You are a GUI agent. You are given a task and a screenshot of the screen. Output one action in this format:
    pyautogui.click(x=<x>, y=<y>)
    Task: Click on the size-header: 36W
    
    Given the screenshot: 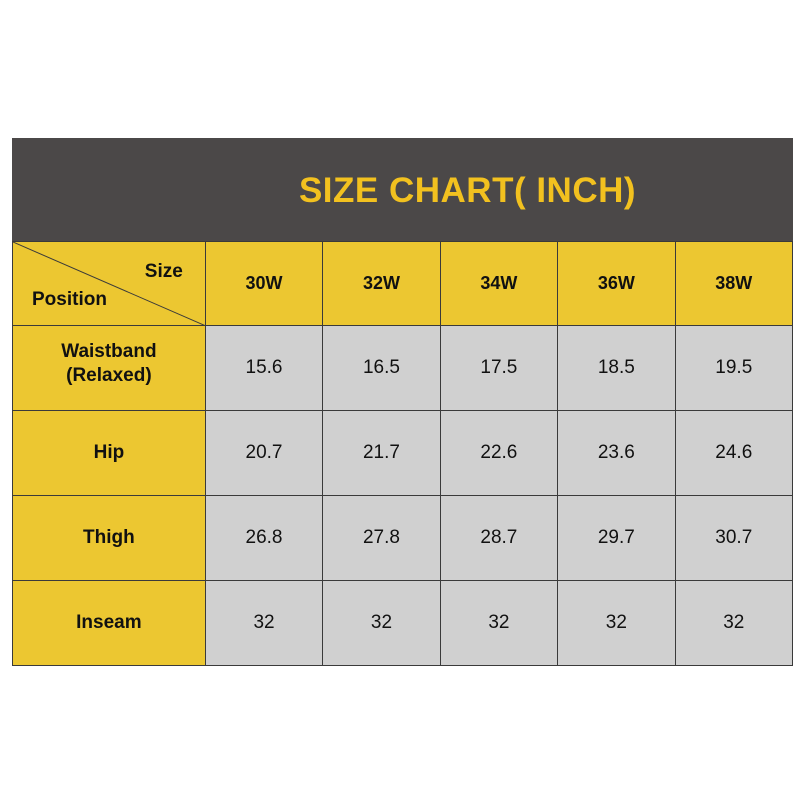 What is the action you would take?
    pyautogui.click(x=616, y=283)
    